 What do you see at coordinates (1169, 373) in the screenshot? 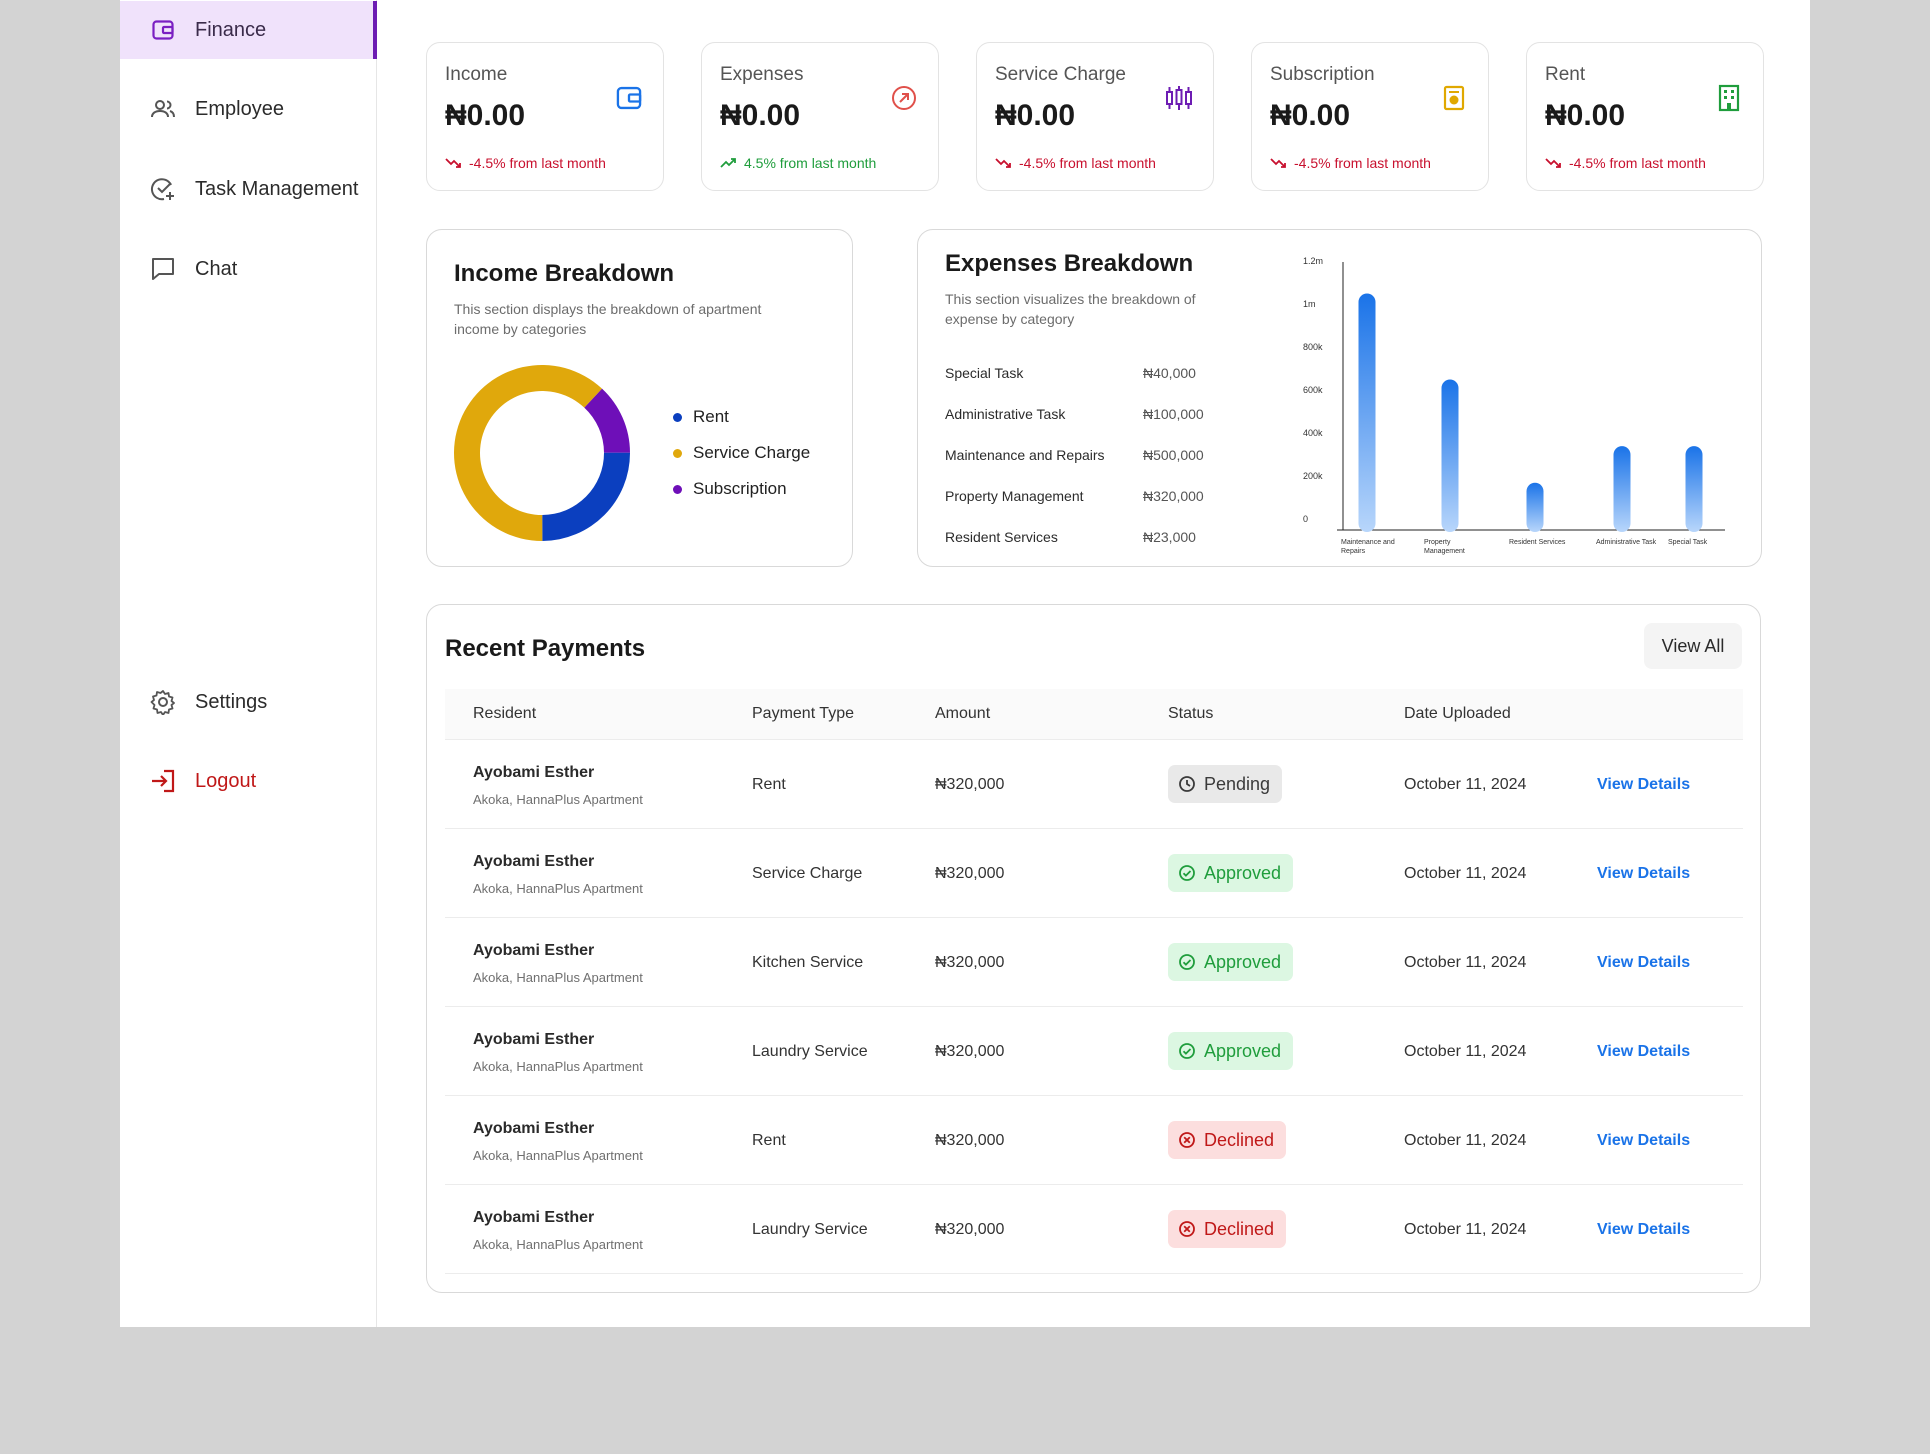
I see `expense-value: ₦40,000` at bounding box center [1169, 373].